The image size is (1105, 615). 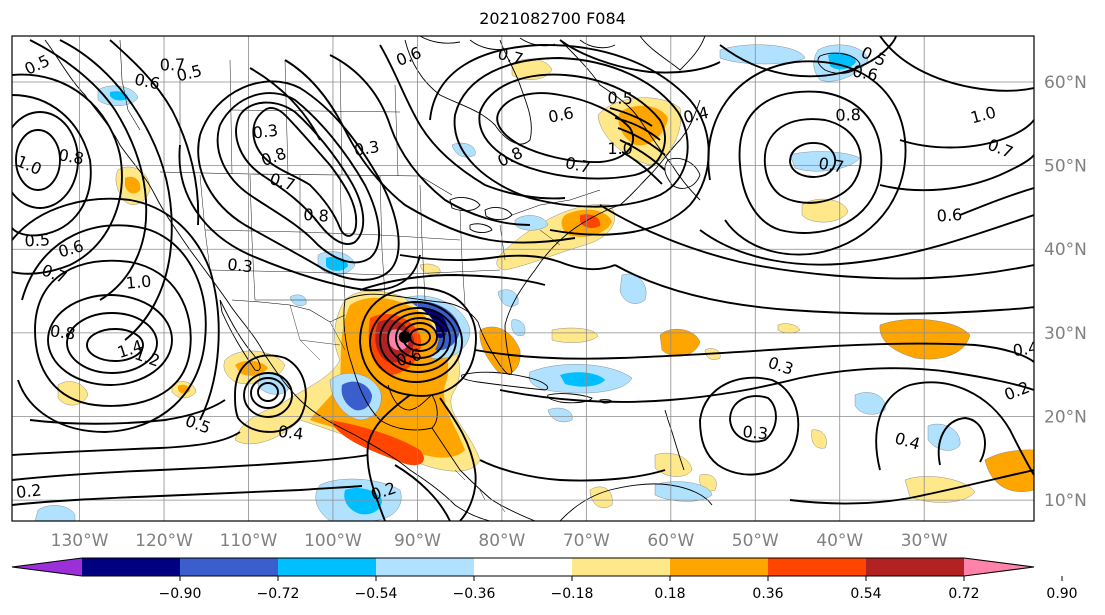 What do you see at coordinates (636, 502) in the screenshot?
I see `coast-south-america` at bounding box center [636, 502].